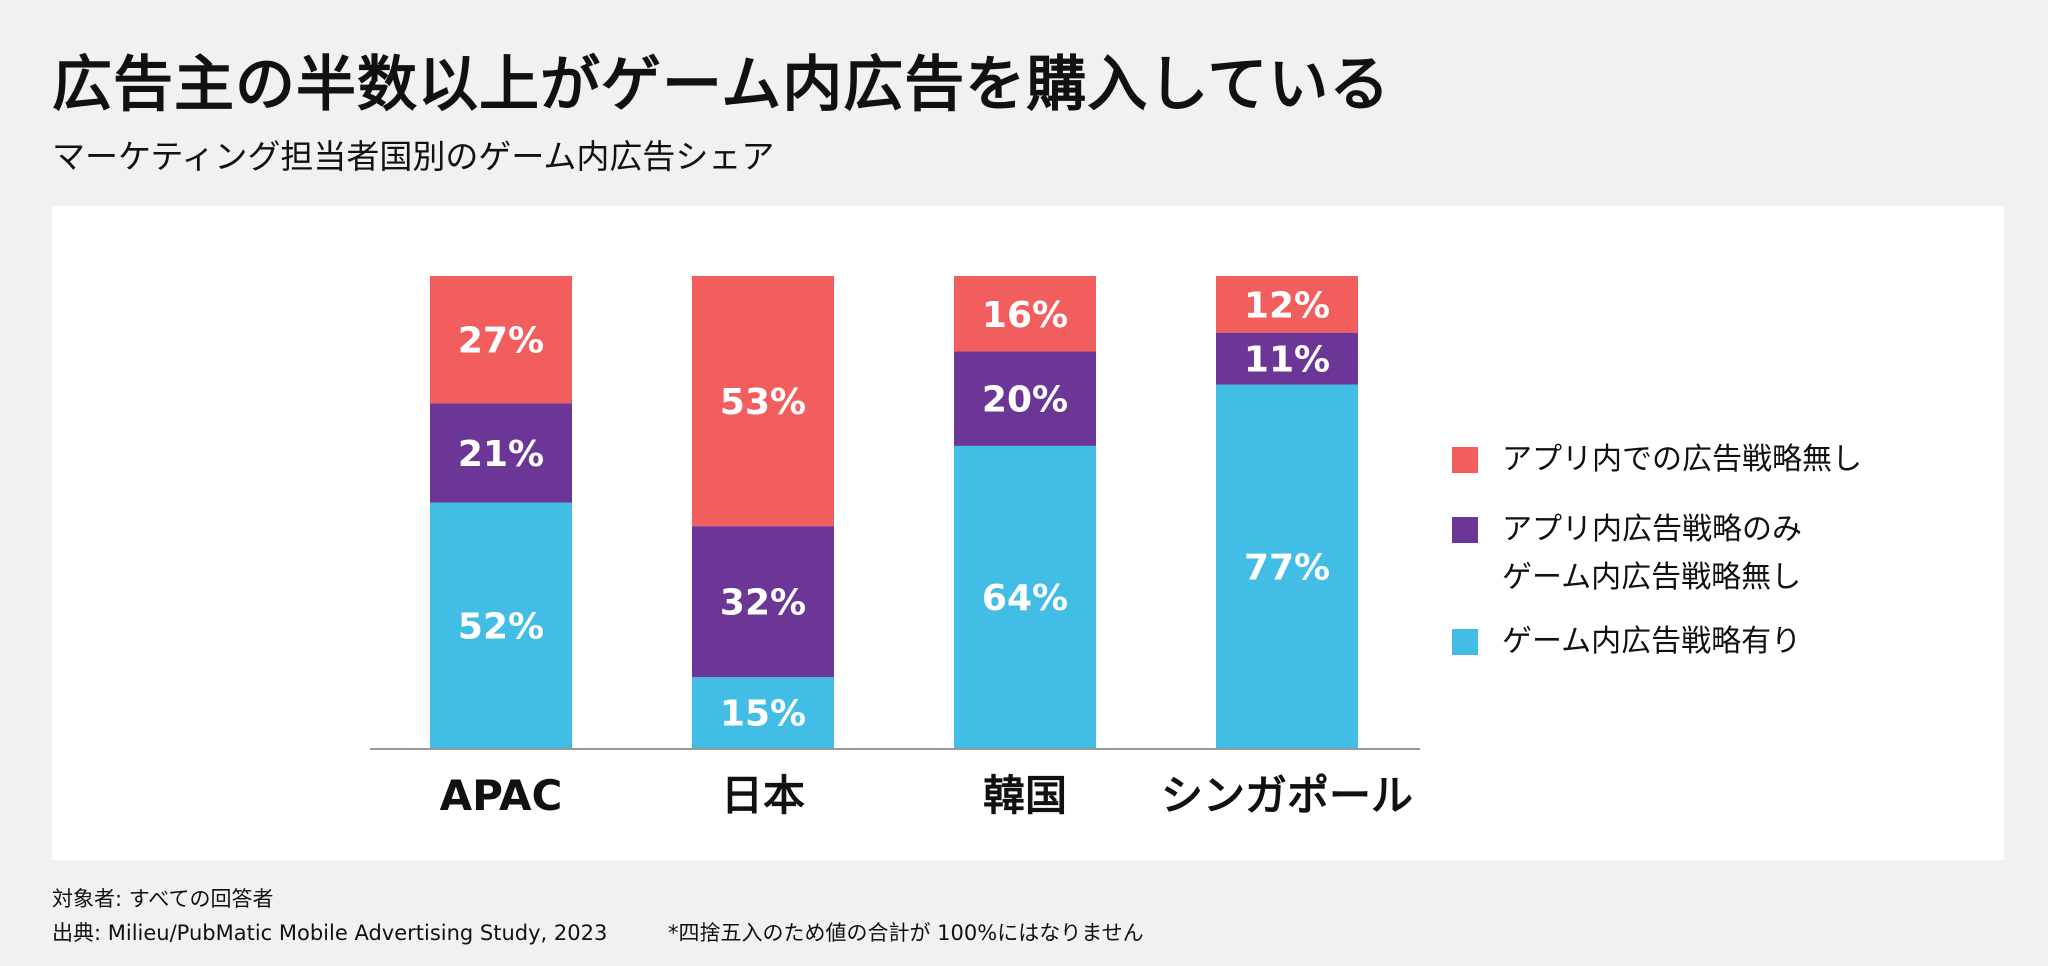  I want to click on footer-target: 対象者: すべての回答者, so click(163, 899).